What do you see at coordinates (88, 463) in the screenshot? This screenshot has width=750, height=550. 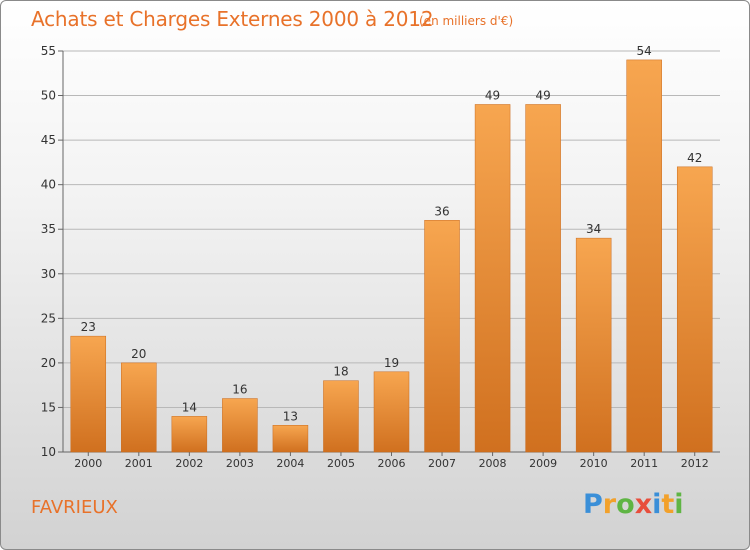 I see `x-tick-label-2000: 2000` at bounding box center [88, 463].